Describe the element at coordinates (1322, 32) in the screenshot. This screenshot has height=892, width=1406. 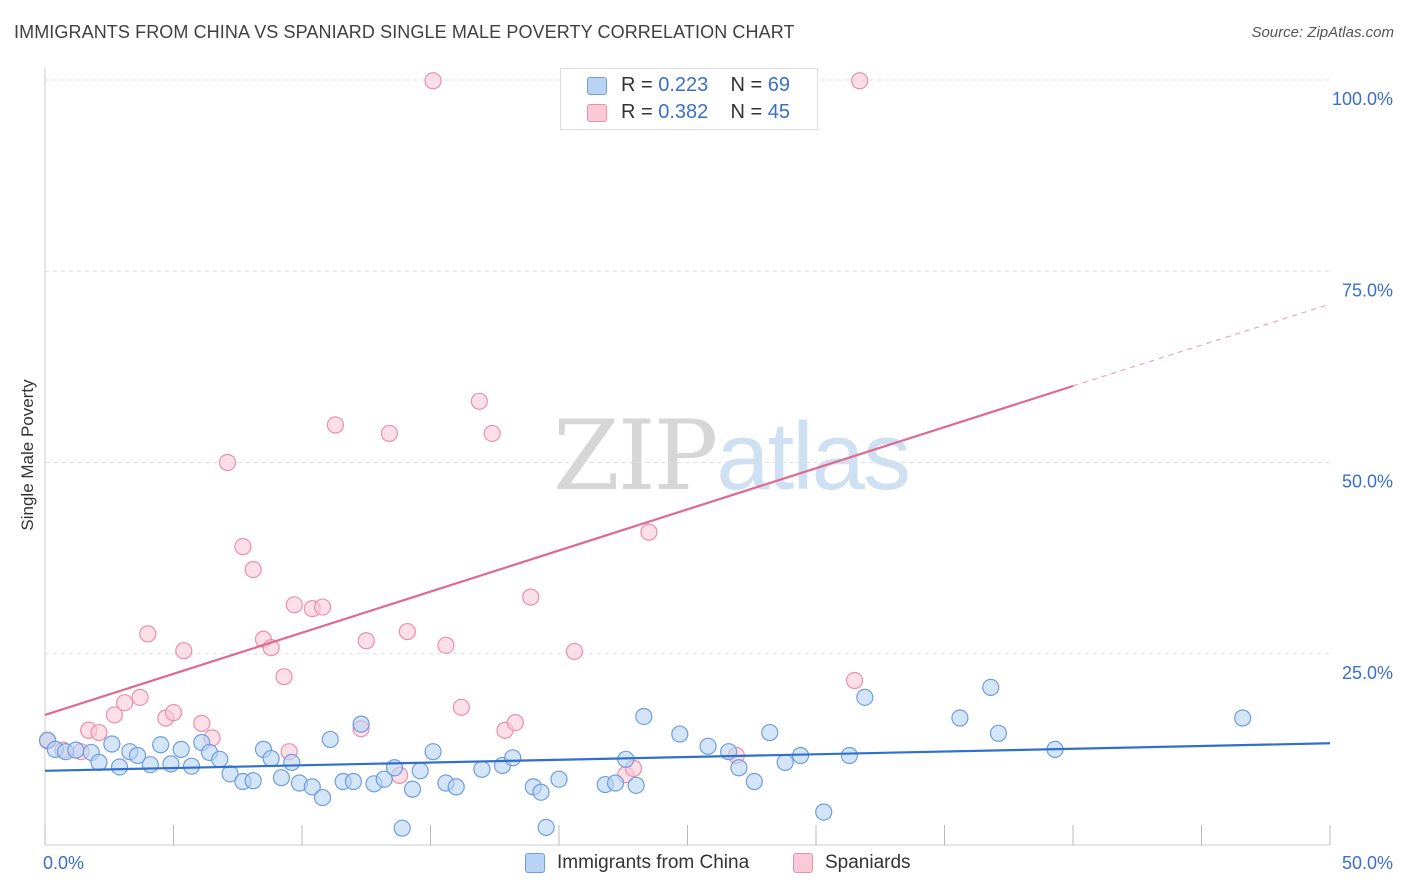
I see `source-label: Source: ZipAtlas.com` at that location.